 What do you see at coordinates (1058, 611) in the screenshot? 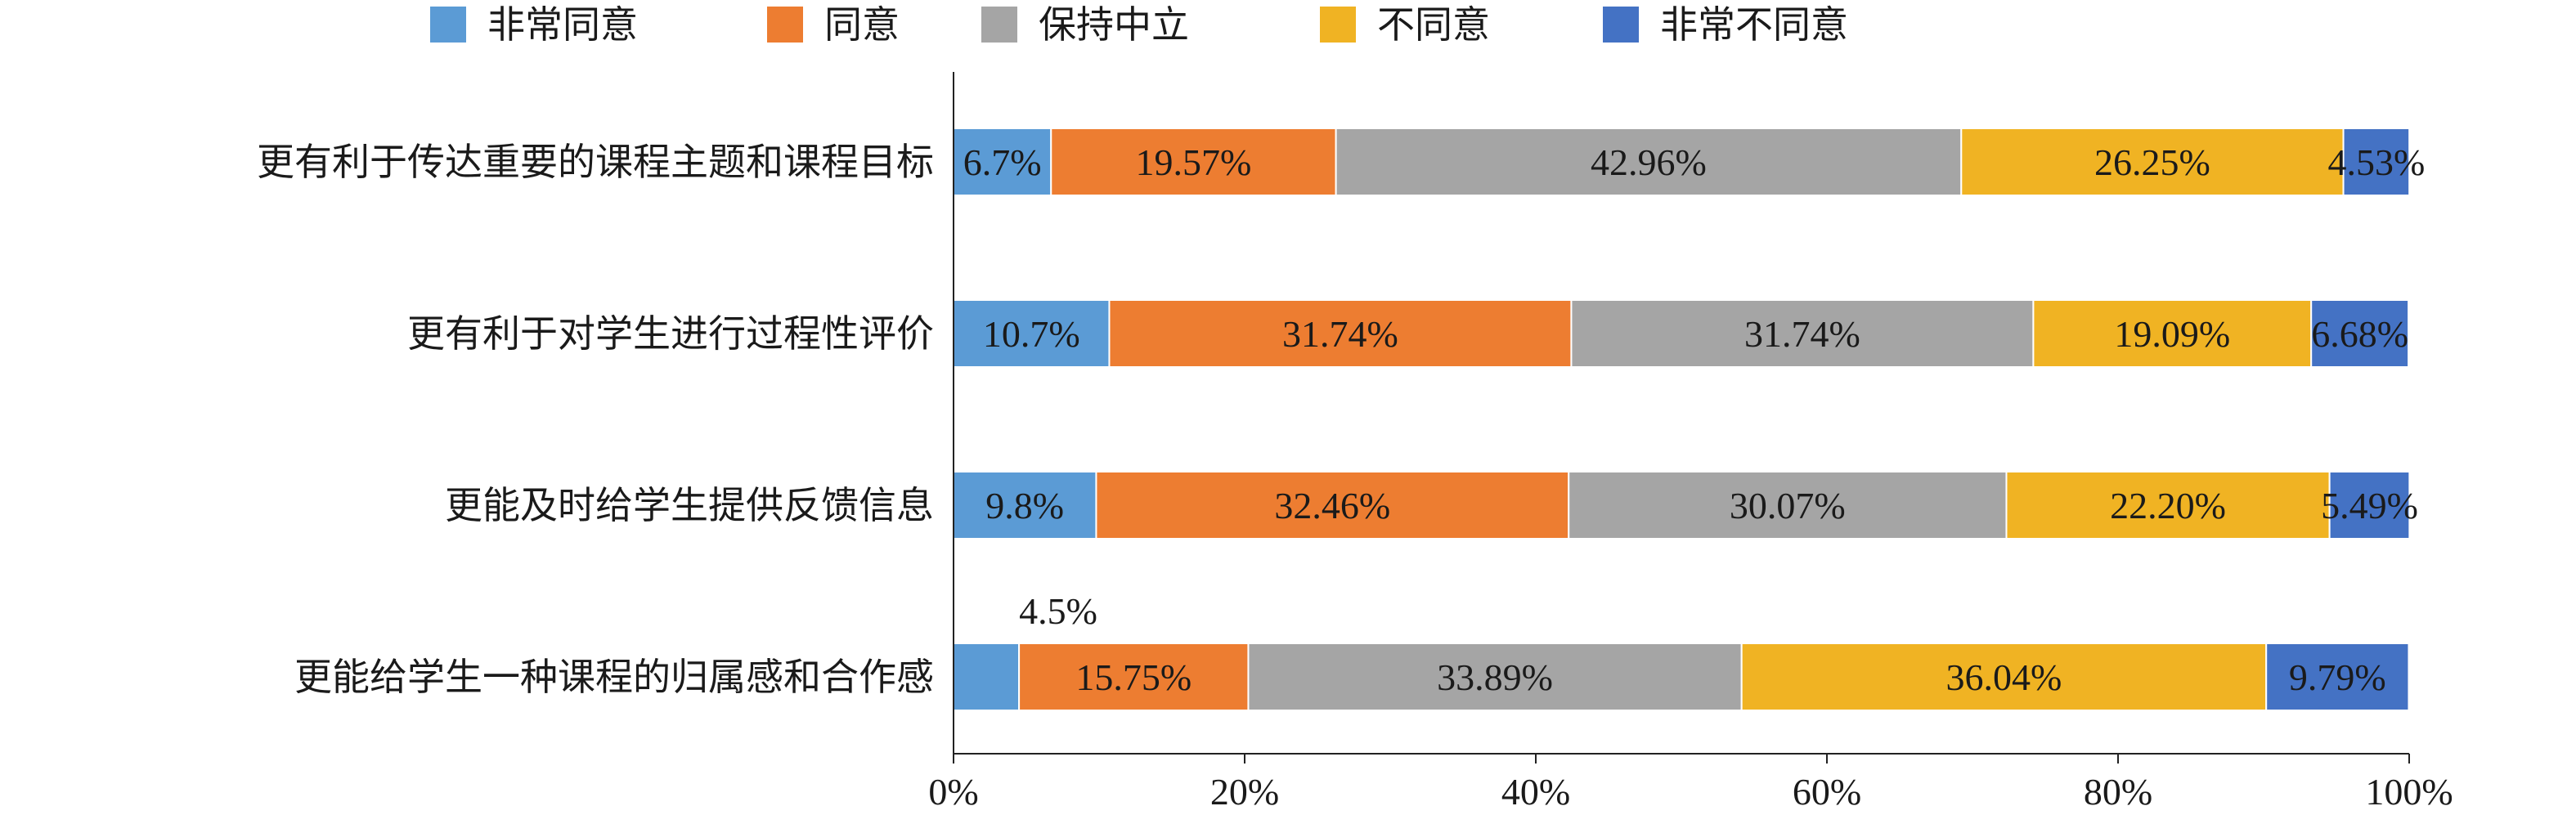
I see `data-label: 4.5%` at bounding box center [1058, 611].